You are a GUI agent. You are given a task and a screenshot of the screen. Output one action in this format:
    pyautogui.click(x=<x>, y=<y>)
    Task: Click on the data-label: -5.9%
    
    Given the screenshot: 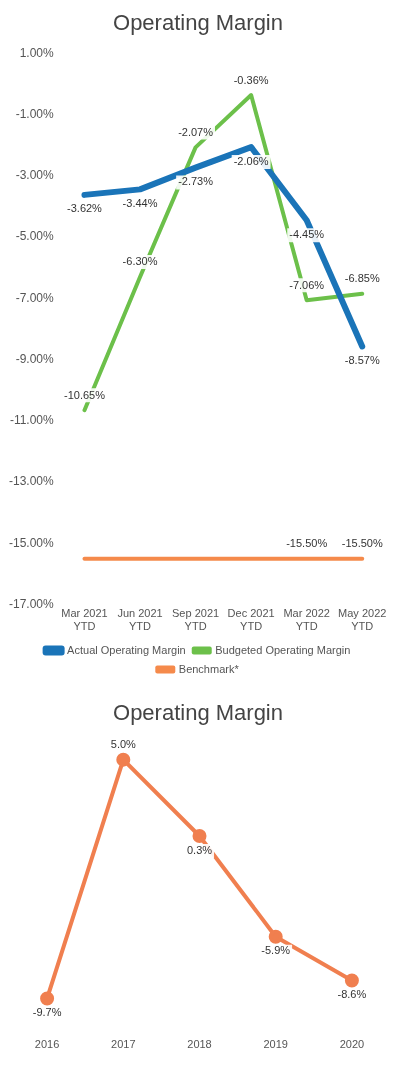 What is the action you would take?
    pyautogui.click(x=276, y=950)
    